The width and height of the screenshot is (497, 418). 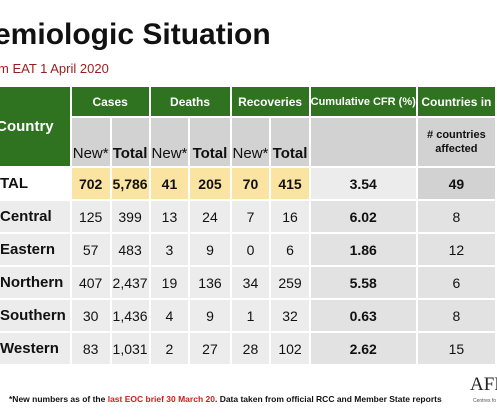 I want to click on deaths-header: Deaths, so click(x=190, y=102).